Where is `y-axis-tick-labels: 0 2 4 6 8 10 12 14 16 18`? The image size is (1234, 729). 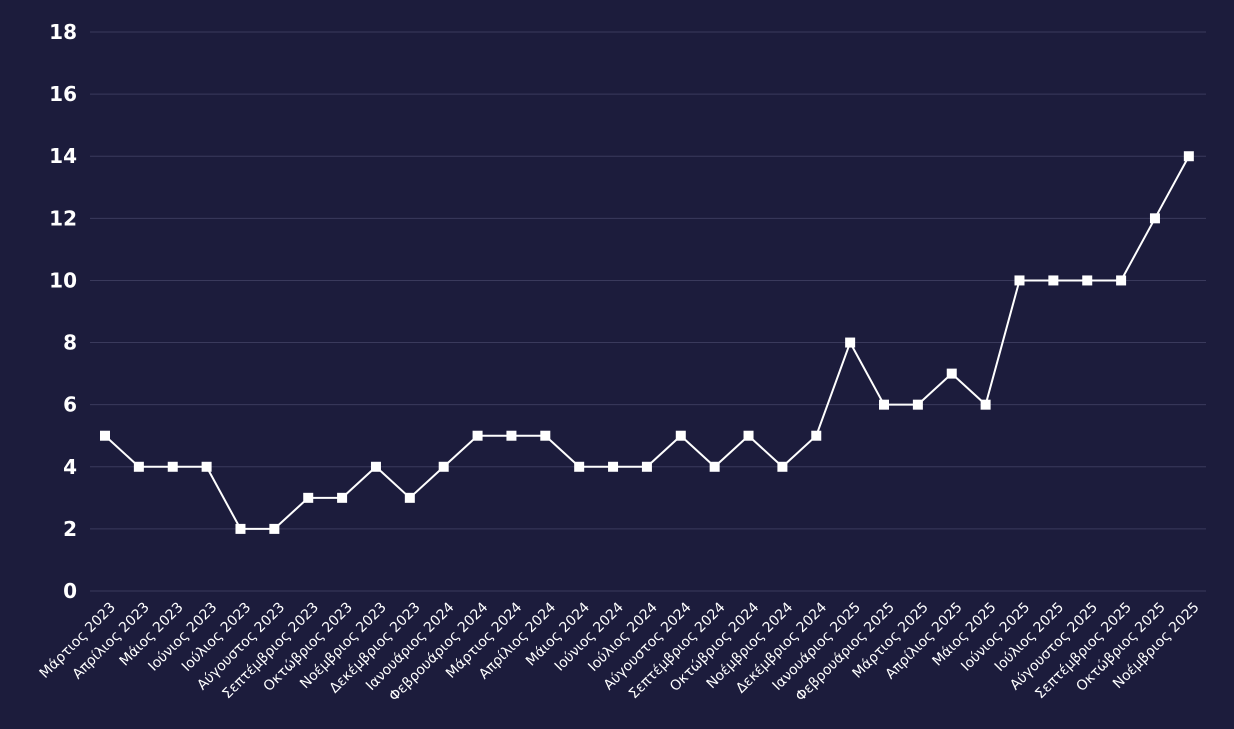 y-axis-tick-labels: 0 2 4 6 8 10 12 14 16 18 is located at coordinates (63, 311).